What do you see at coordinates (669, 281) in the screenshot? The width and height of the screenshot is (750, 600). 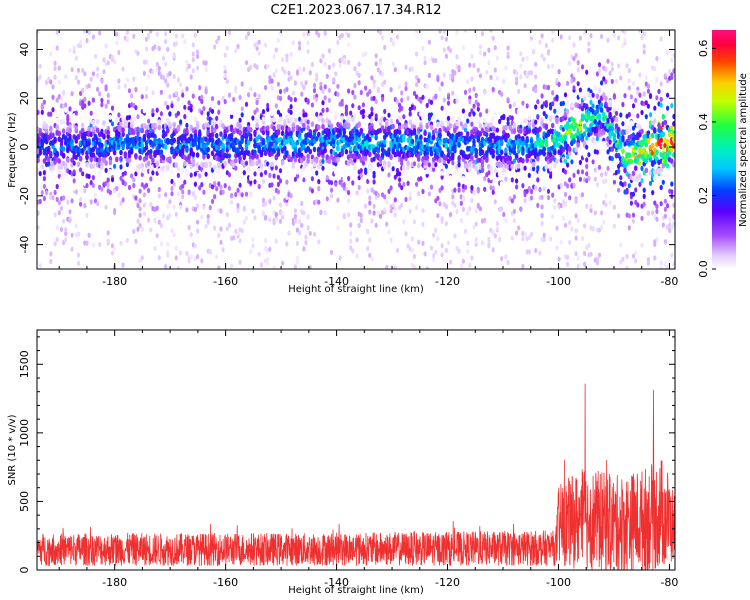 I see `spectrogram-xtick-label: -80` at bounding box center [669, 281].